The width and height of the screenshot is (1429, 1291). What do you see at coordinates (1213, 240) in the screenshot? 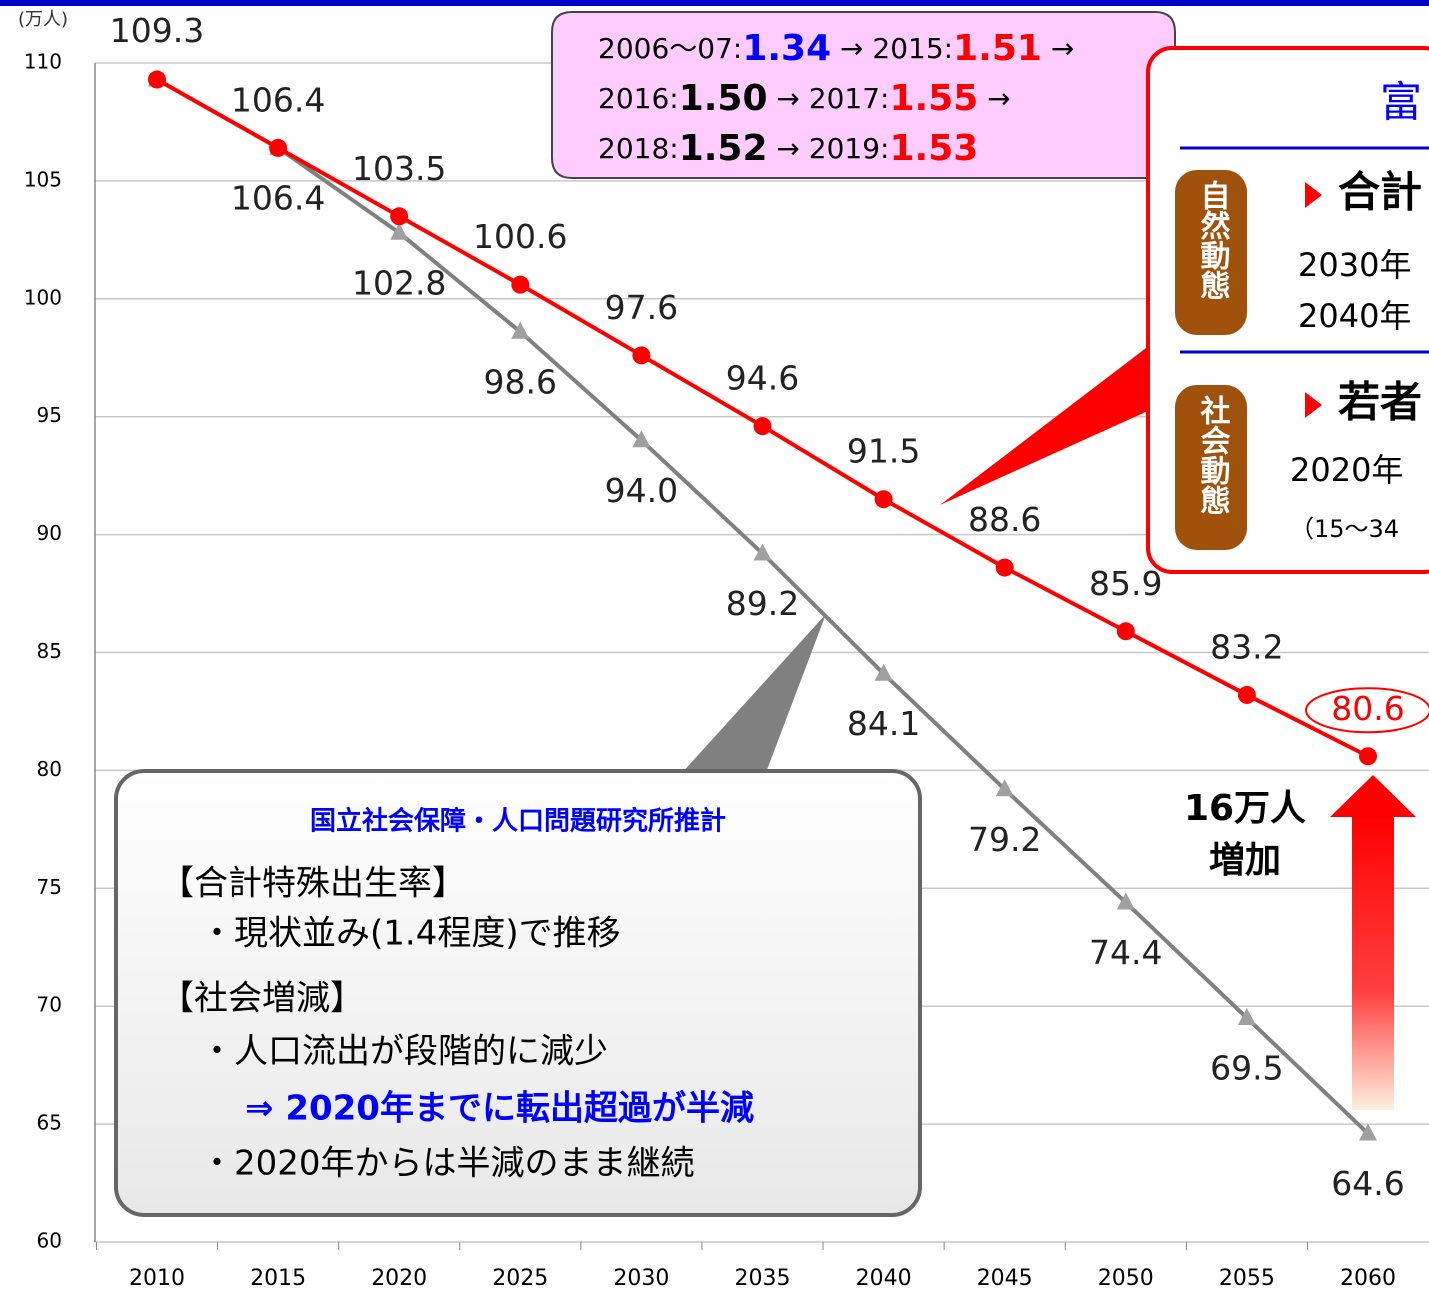
I see `tag-text: 自然動態` at bounding box center [1213, 240].